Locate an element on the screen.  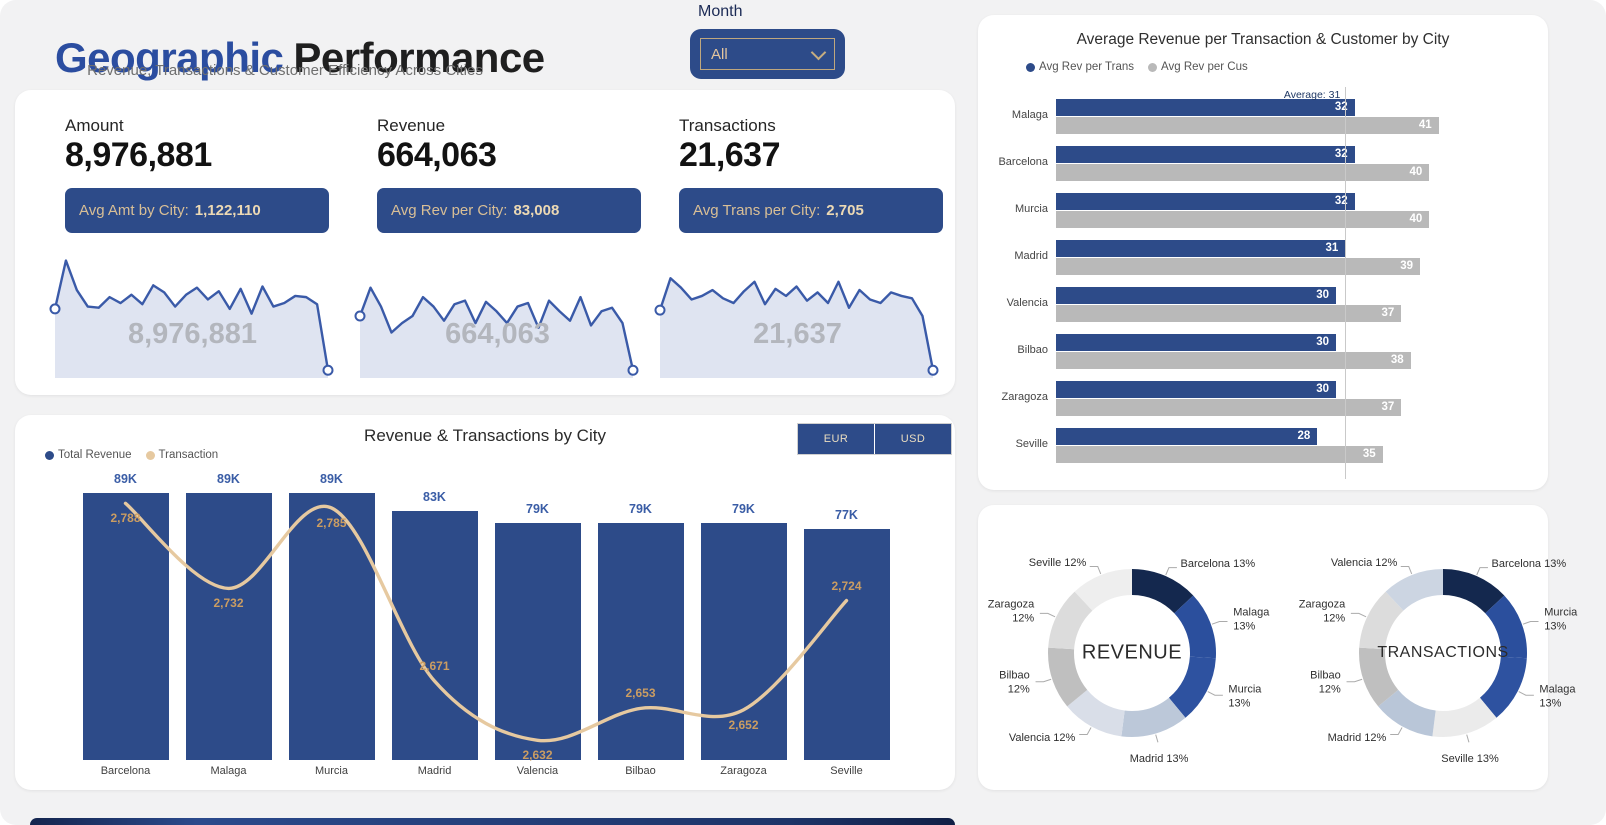
bar-valencia is located at coordinates (537, 641).